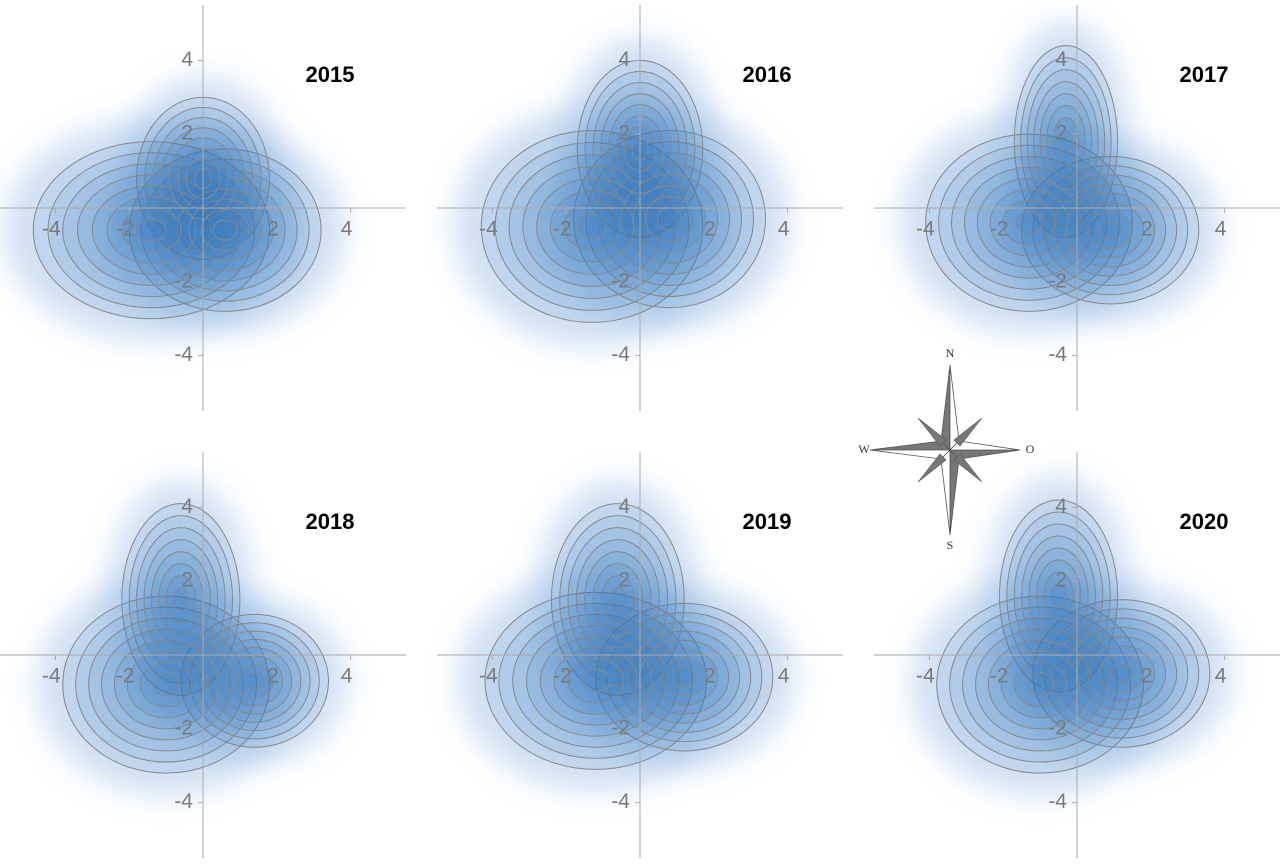 This screenshot has width=1280, height=868. I want to click on density-glow, so click(1066, 141).